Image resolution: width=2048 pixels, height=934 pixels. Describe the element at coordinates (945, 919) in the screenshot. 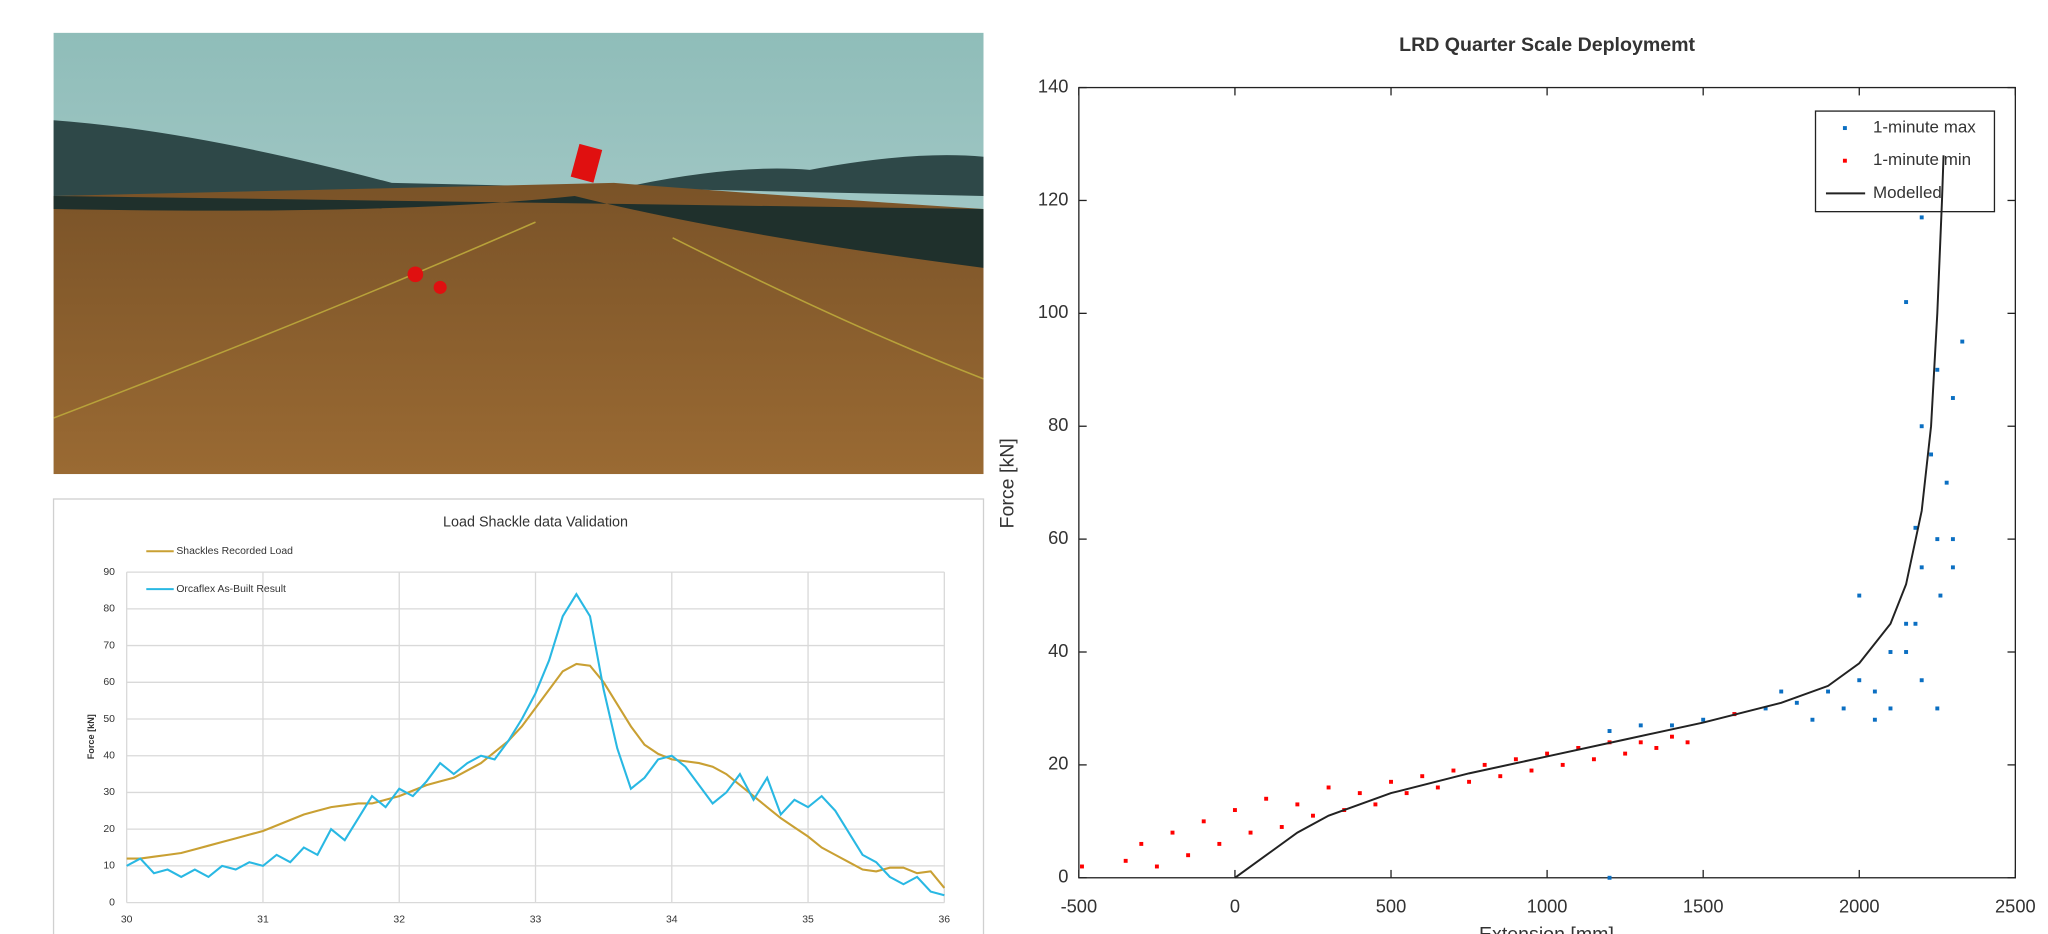

I see `x-tick-label: 36` at that location.